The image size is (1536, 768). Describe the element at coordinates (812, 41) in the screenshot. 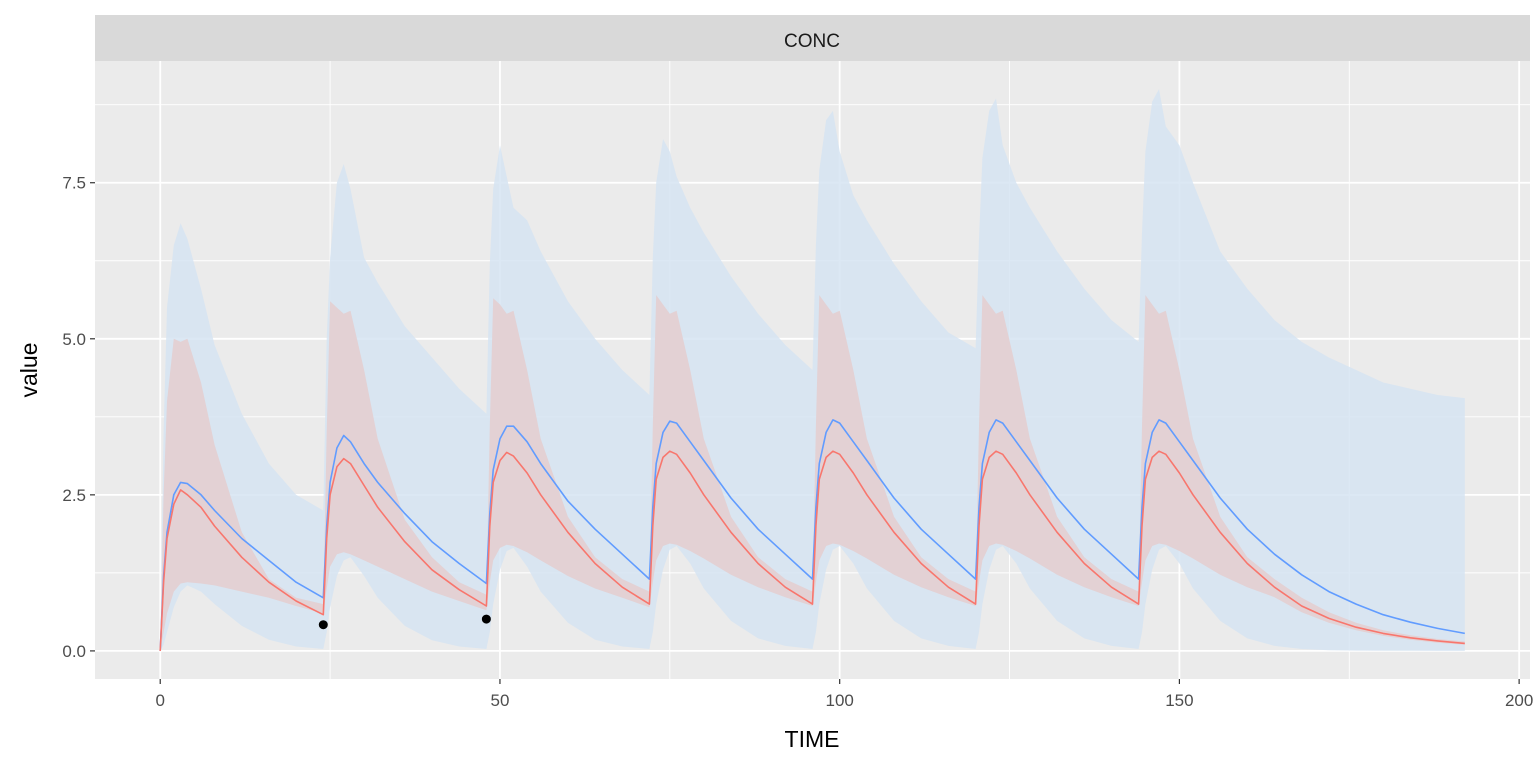

I see `facet-label: CONC` at that location.